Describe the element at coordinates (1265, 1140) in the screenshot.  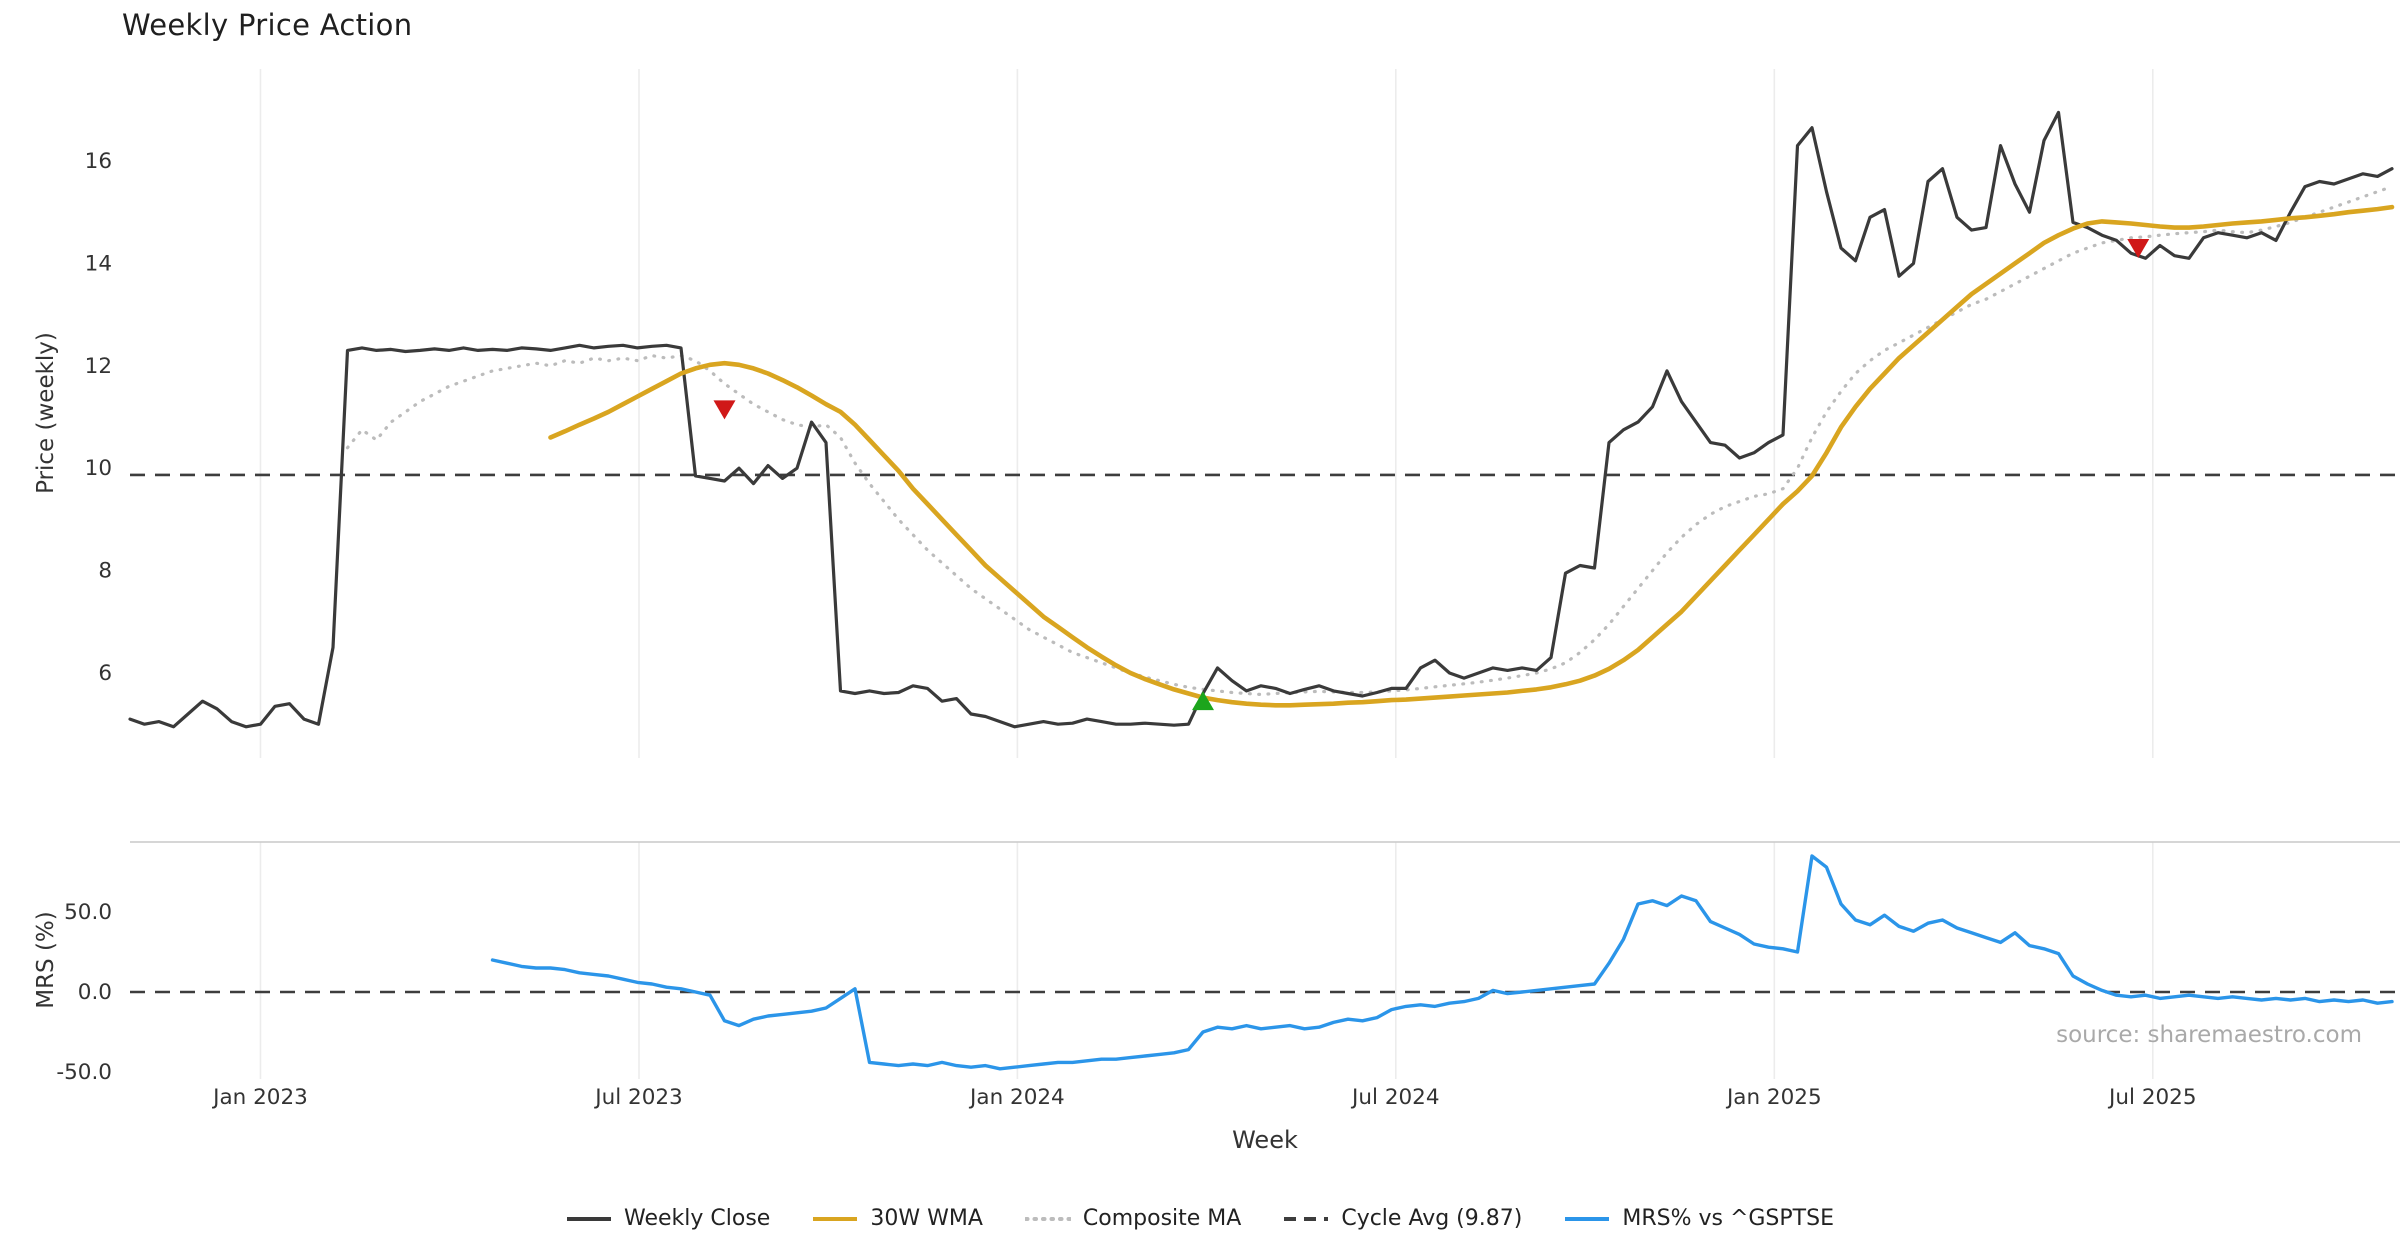
I see `week-axis-label: Week` at that location.